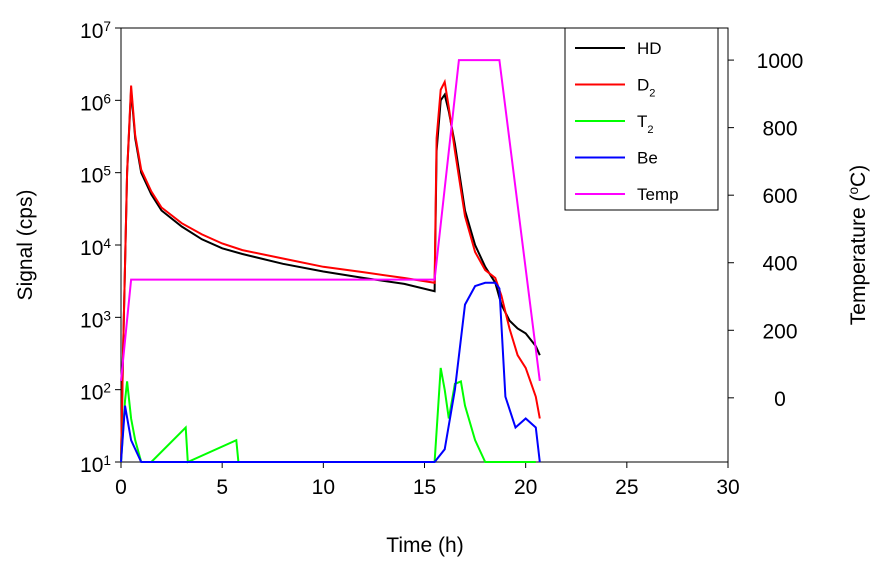 Image resolution: width=876 pixels, height=565 pixels. Describe the element at coordinates (645, 124) in the screenshot. I see `legend-label: T2` at that location.